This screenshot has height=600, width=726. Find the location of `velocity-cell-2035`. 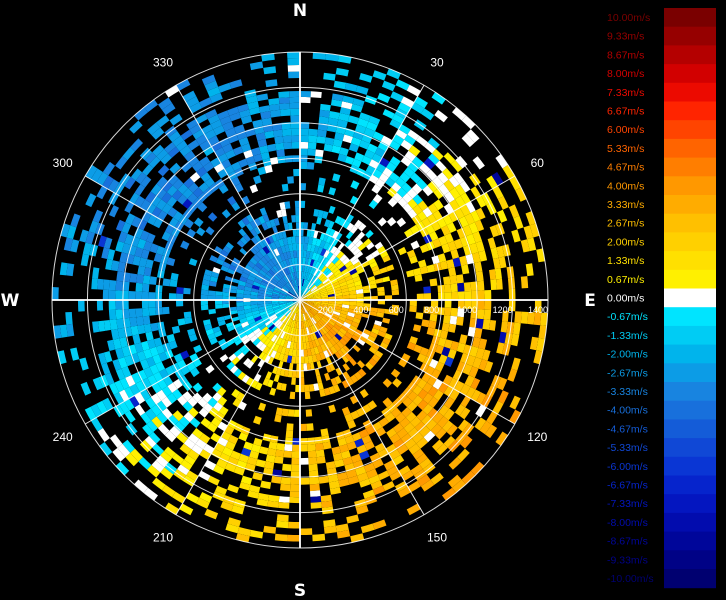

velocity-cell-2035 is located at coordinates (465, 401).